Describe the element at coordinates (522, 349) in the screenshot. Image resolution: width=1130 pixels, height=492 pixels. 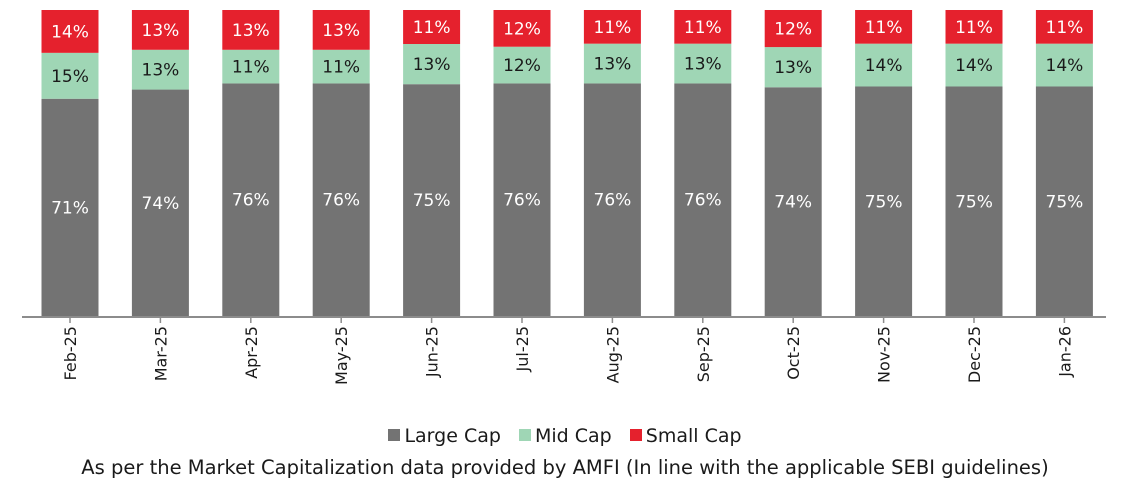
I see `x-tick-label-jul-25: Jul-25` at that location.